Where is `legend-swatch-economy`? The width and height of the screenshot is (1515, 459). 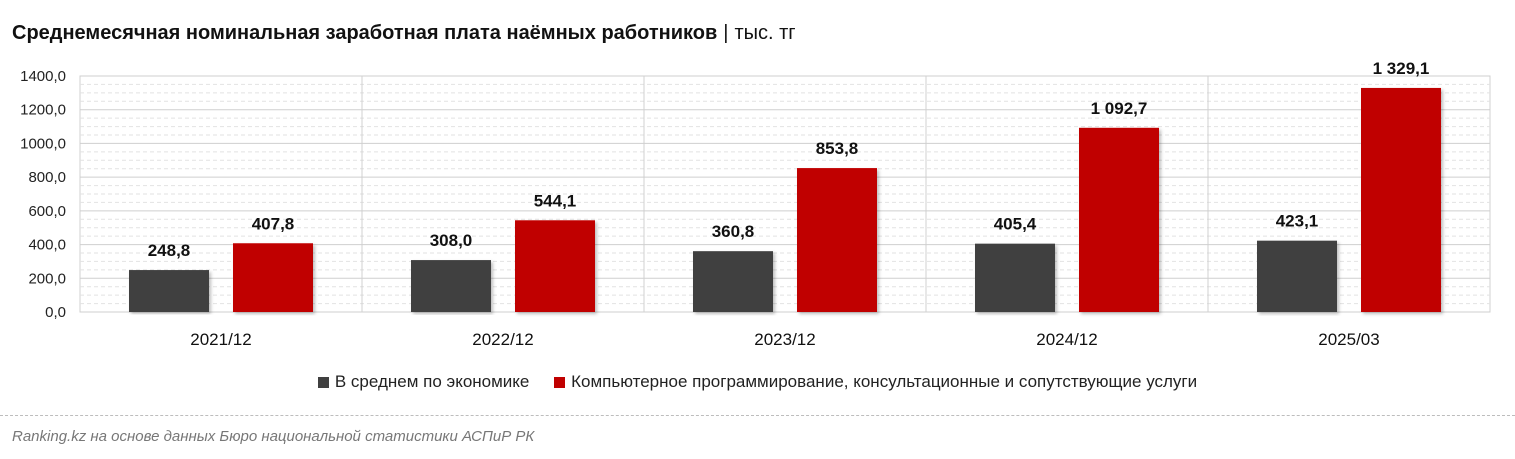
legend-swatch-economy is located at coordinates (323, 382).